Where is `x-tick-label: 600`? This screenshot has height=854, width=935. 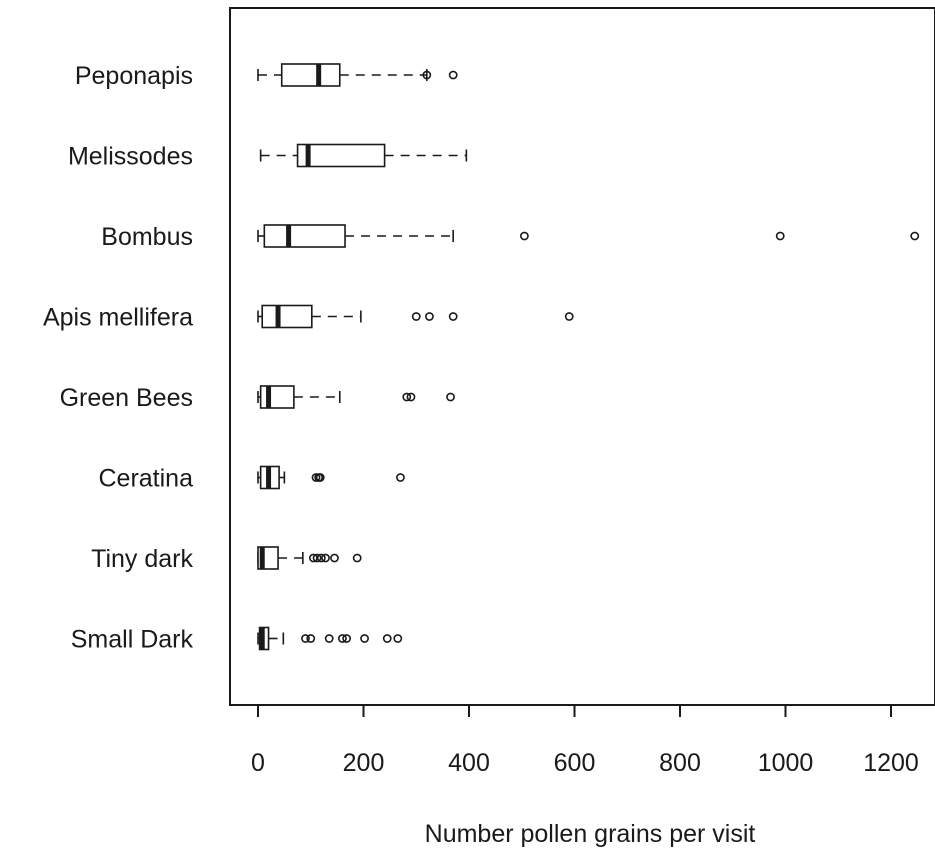 x-tick-label: 600 is located at coordinates (575, 763).